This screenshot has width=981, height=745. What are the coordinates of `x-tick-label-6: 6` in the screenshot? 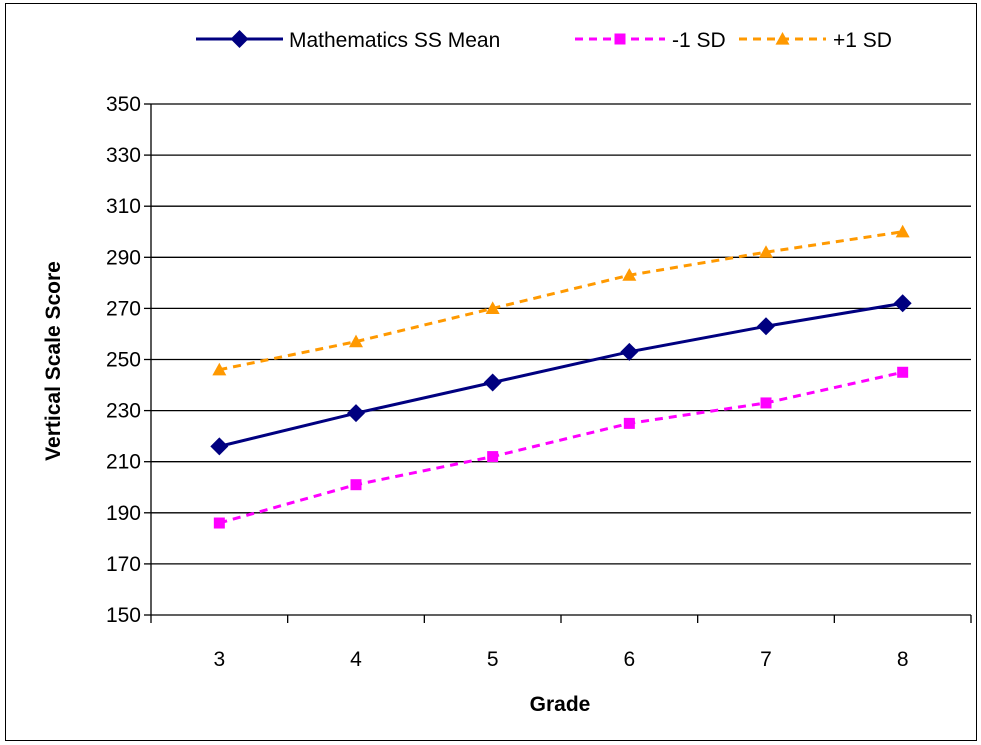 It's located at (629, 659).